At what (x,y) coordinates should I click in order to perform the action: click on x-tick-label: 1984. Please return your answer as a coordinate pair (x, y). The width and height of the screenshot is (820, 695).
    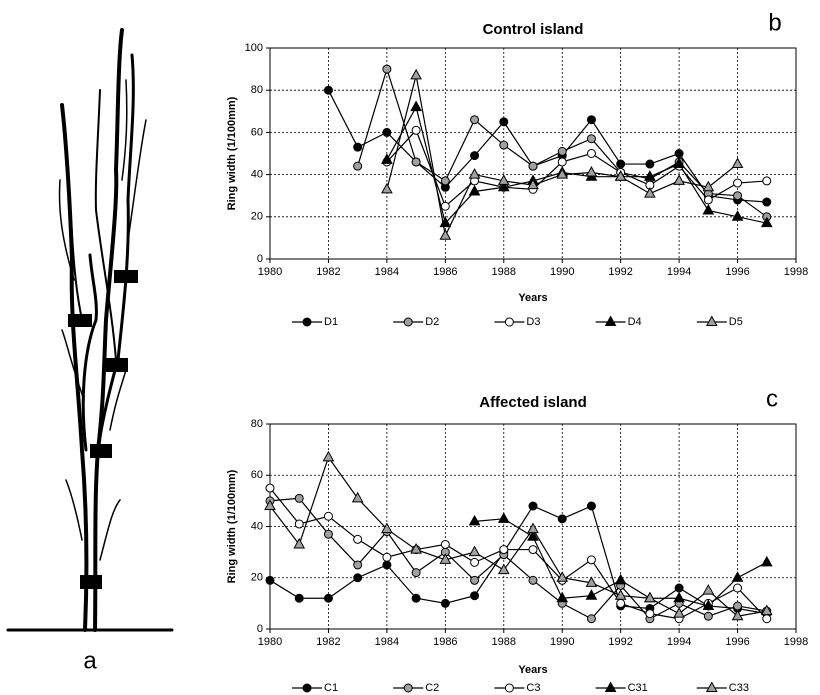
    Looking at the image, I should click on (387, 642).